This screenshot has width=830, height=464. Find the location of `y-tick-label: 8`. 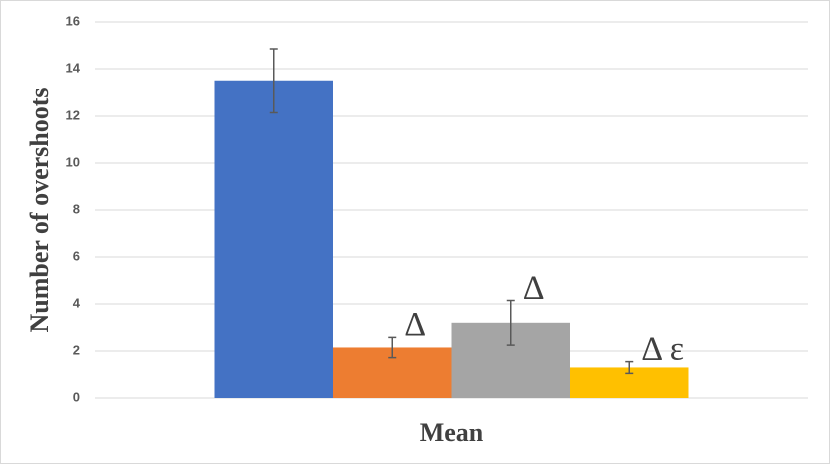

y-tick-label: 8 is located at coordinates (76, 208).